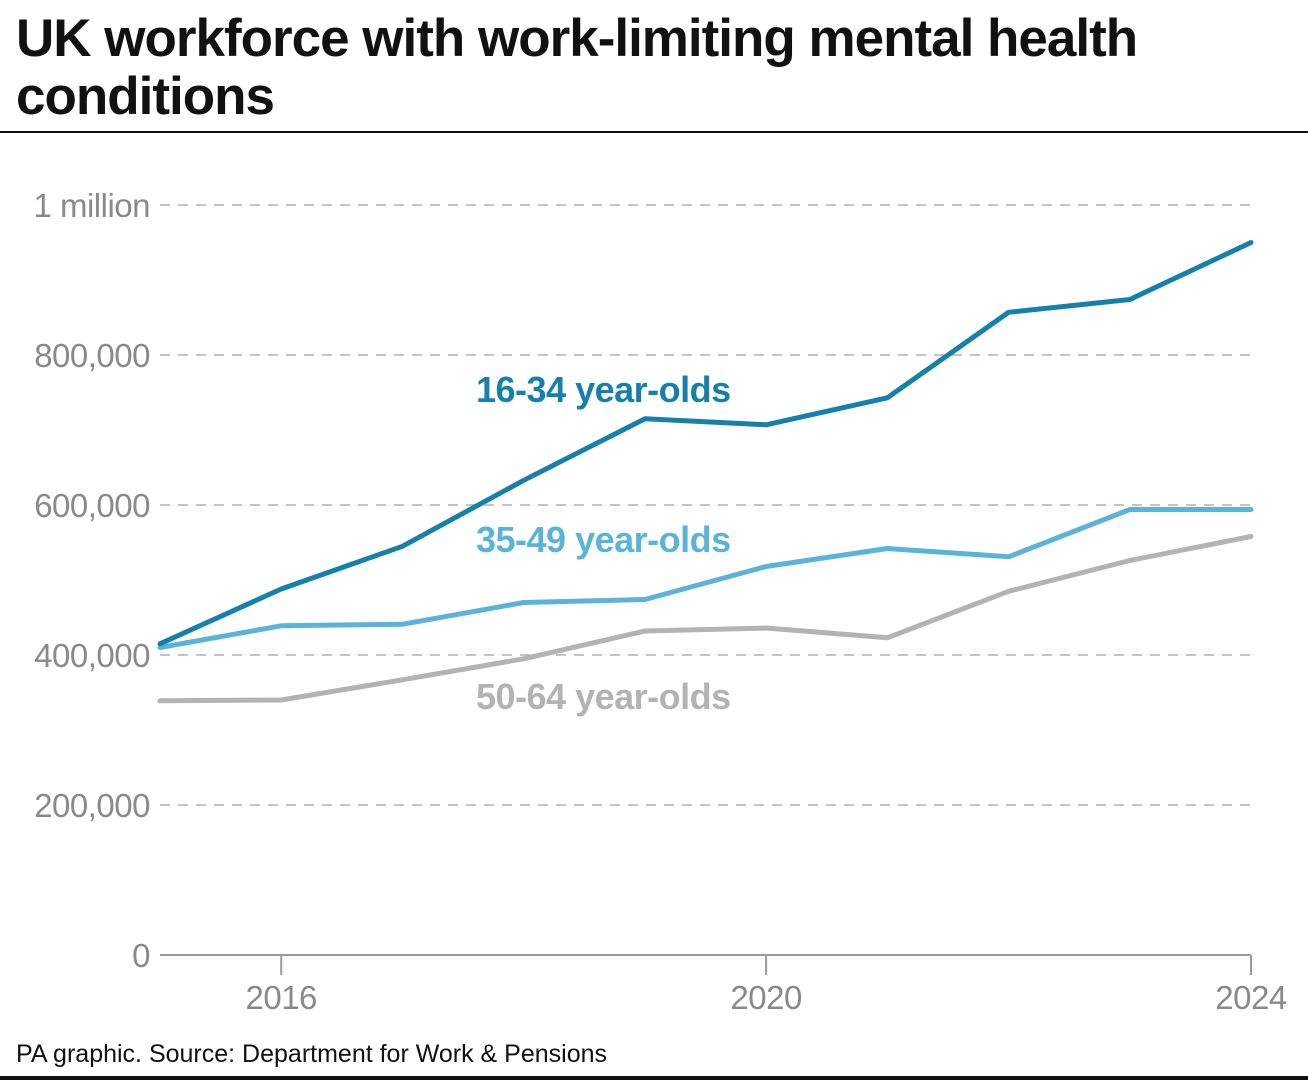 This screenshot has width=1308, height=1080. What do you see at coordinates (654, 1078) in the screenshot?
I see `bottom-divider` at bounding box center [654, 1078].